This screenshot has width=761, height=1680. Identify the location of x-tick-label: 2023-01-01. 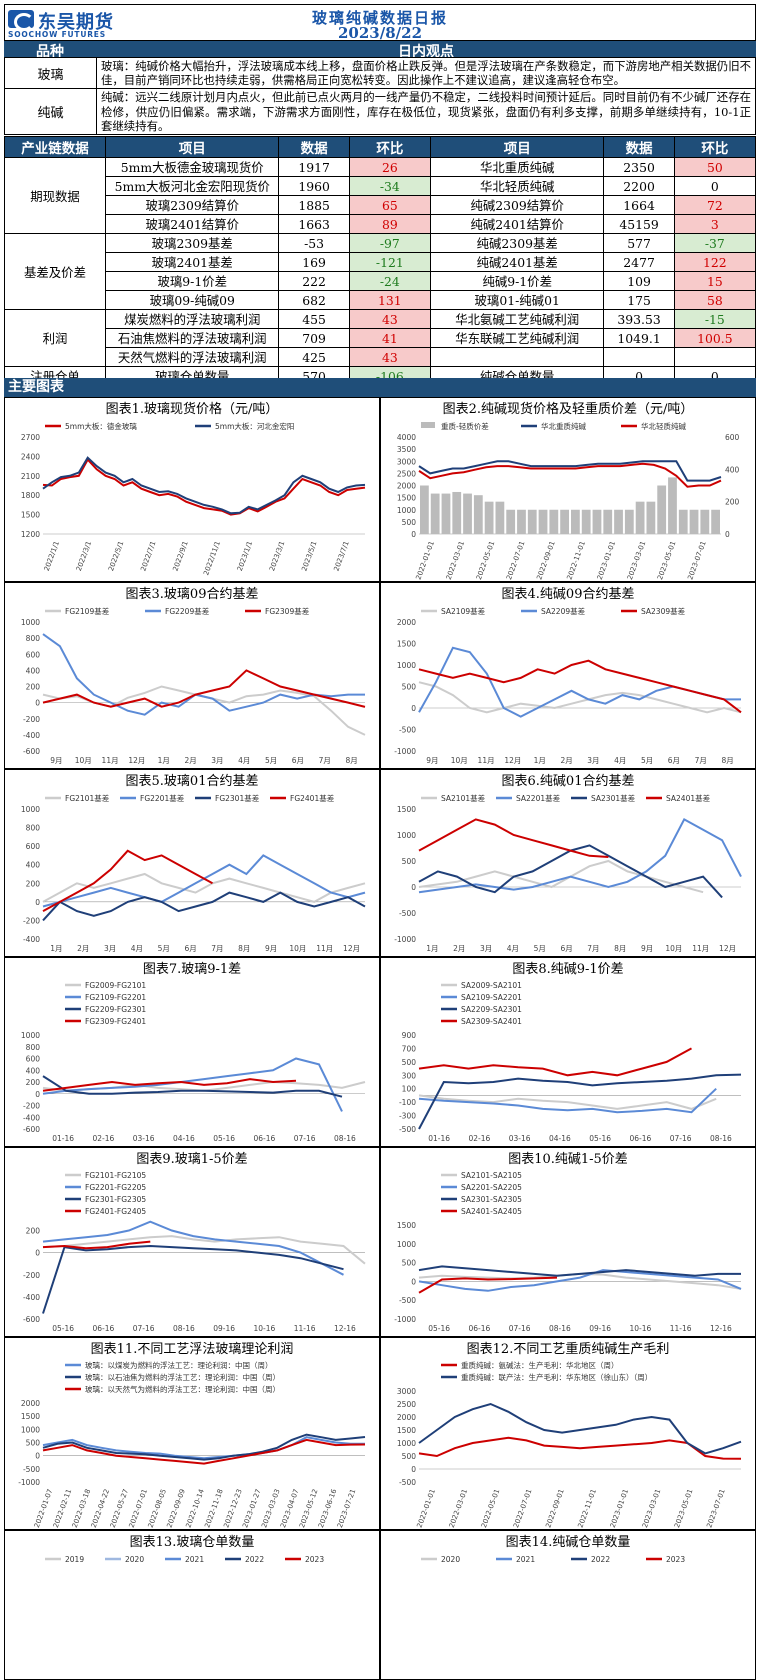
(619, 1508).